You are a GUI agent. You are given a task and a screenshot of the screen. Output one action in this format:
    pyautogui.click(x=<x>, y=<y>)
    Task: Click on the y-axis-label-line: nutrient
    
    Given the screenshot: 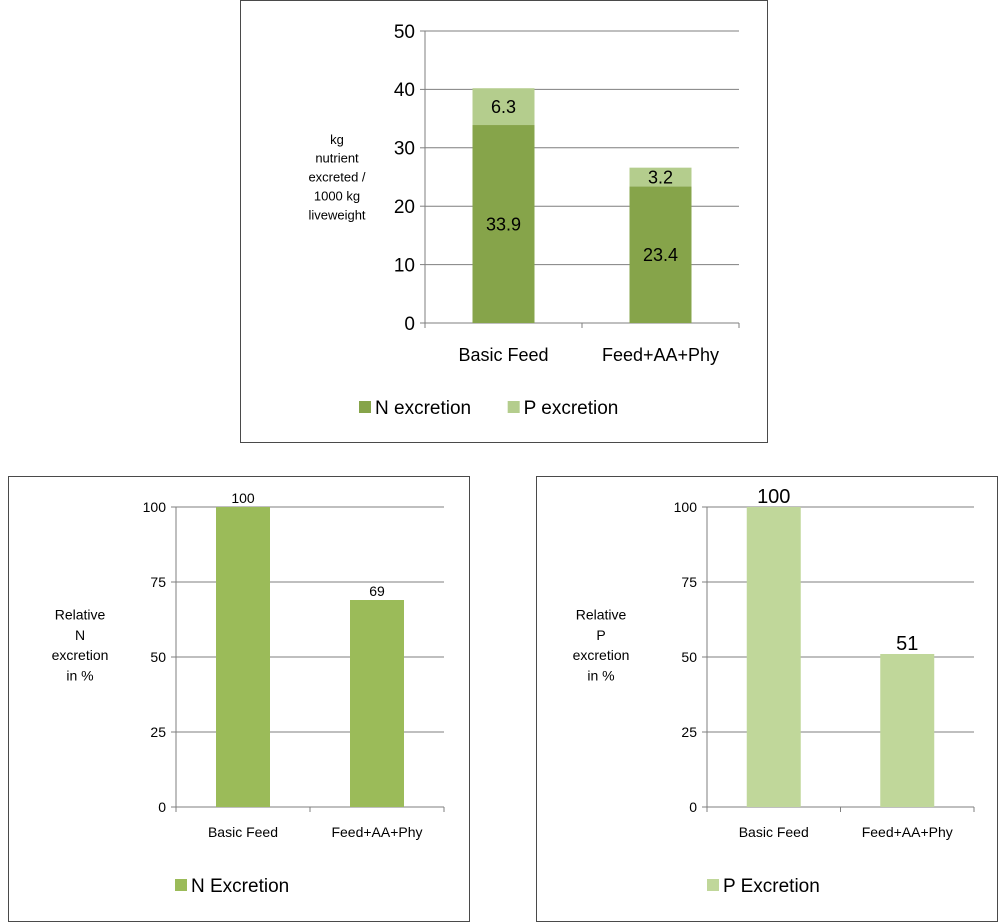 What is the action you would take?
    pyautogui.click(x=337, y=158)
    